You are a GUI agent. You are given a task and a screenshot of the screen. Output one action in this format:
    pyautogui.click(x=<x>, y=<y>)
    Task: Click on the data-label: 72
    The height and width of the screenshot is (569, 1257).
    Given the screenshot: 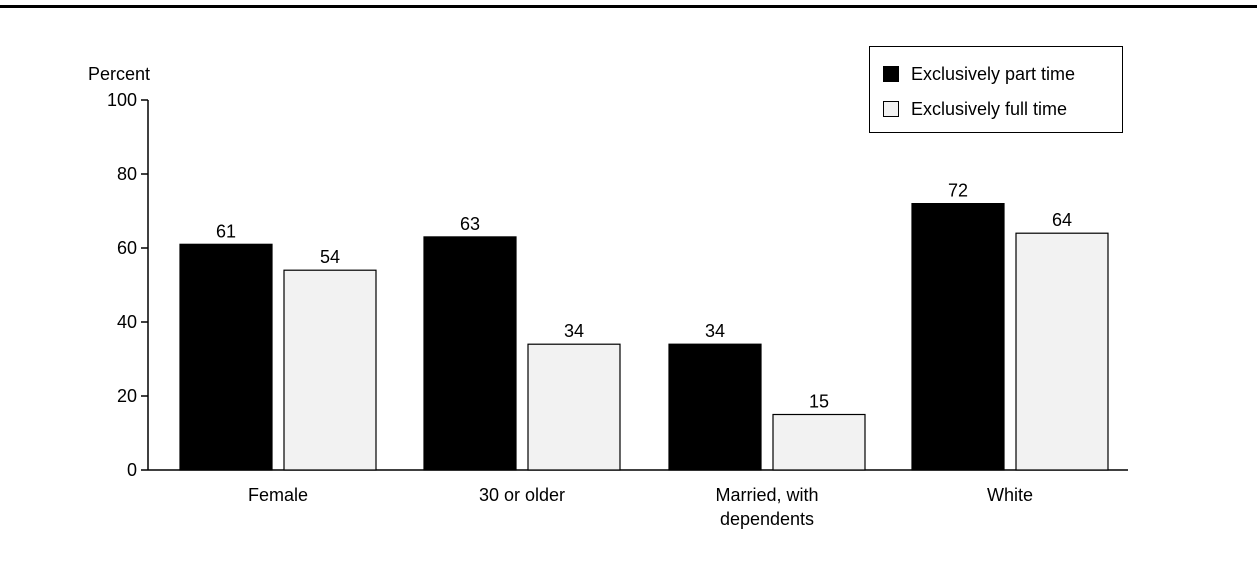 What is the action you would take?
    pyautogui.click(x=958, y=191)
    